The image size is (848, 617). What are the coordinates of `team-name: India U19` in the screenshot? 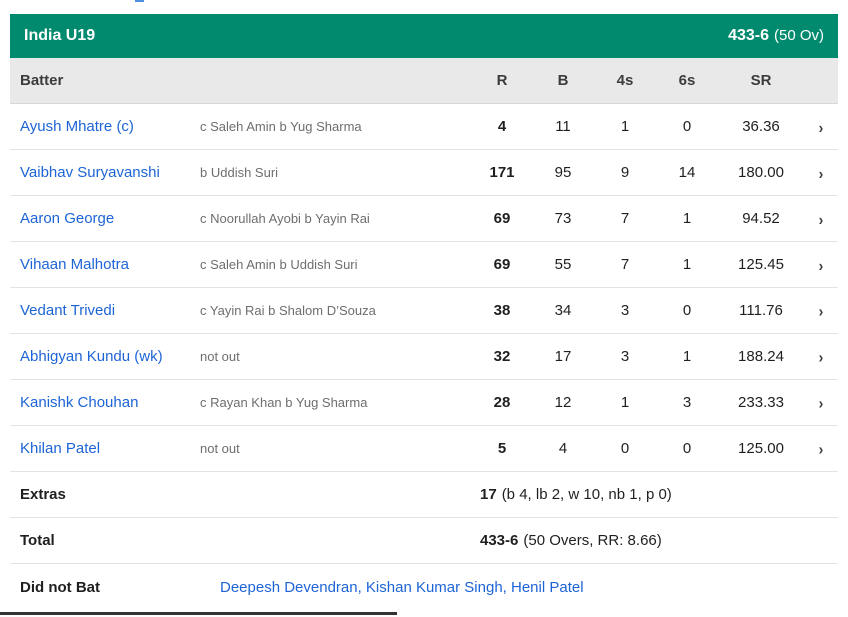 It's located at (60, 35).